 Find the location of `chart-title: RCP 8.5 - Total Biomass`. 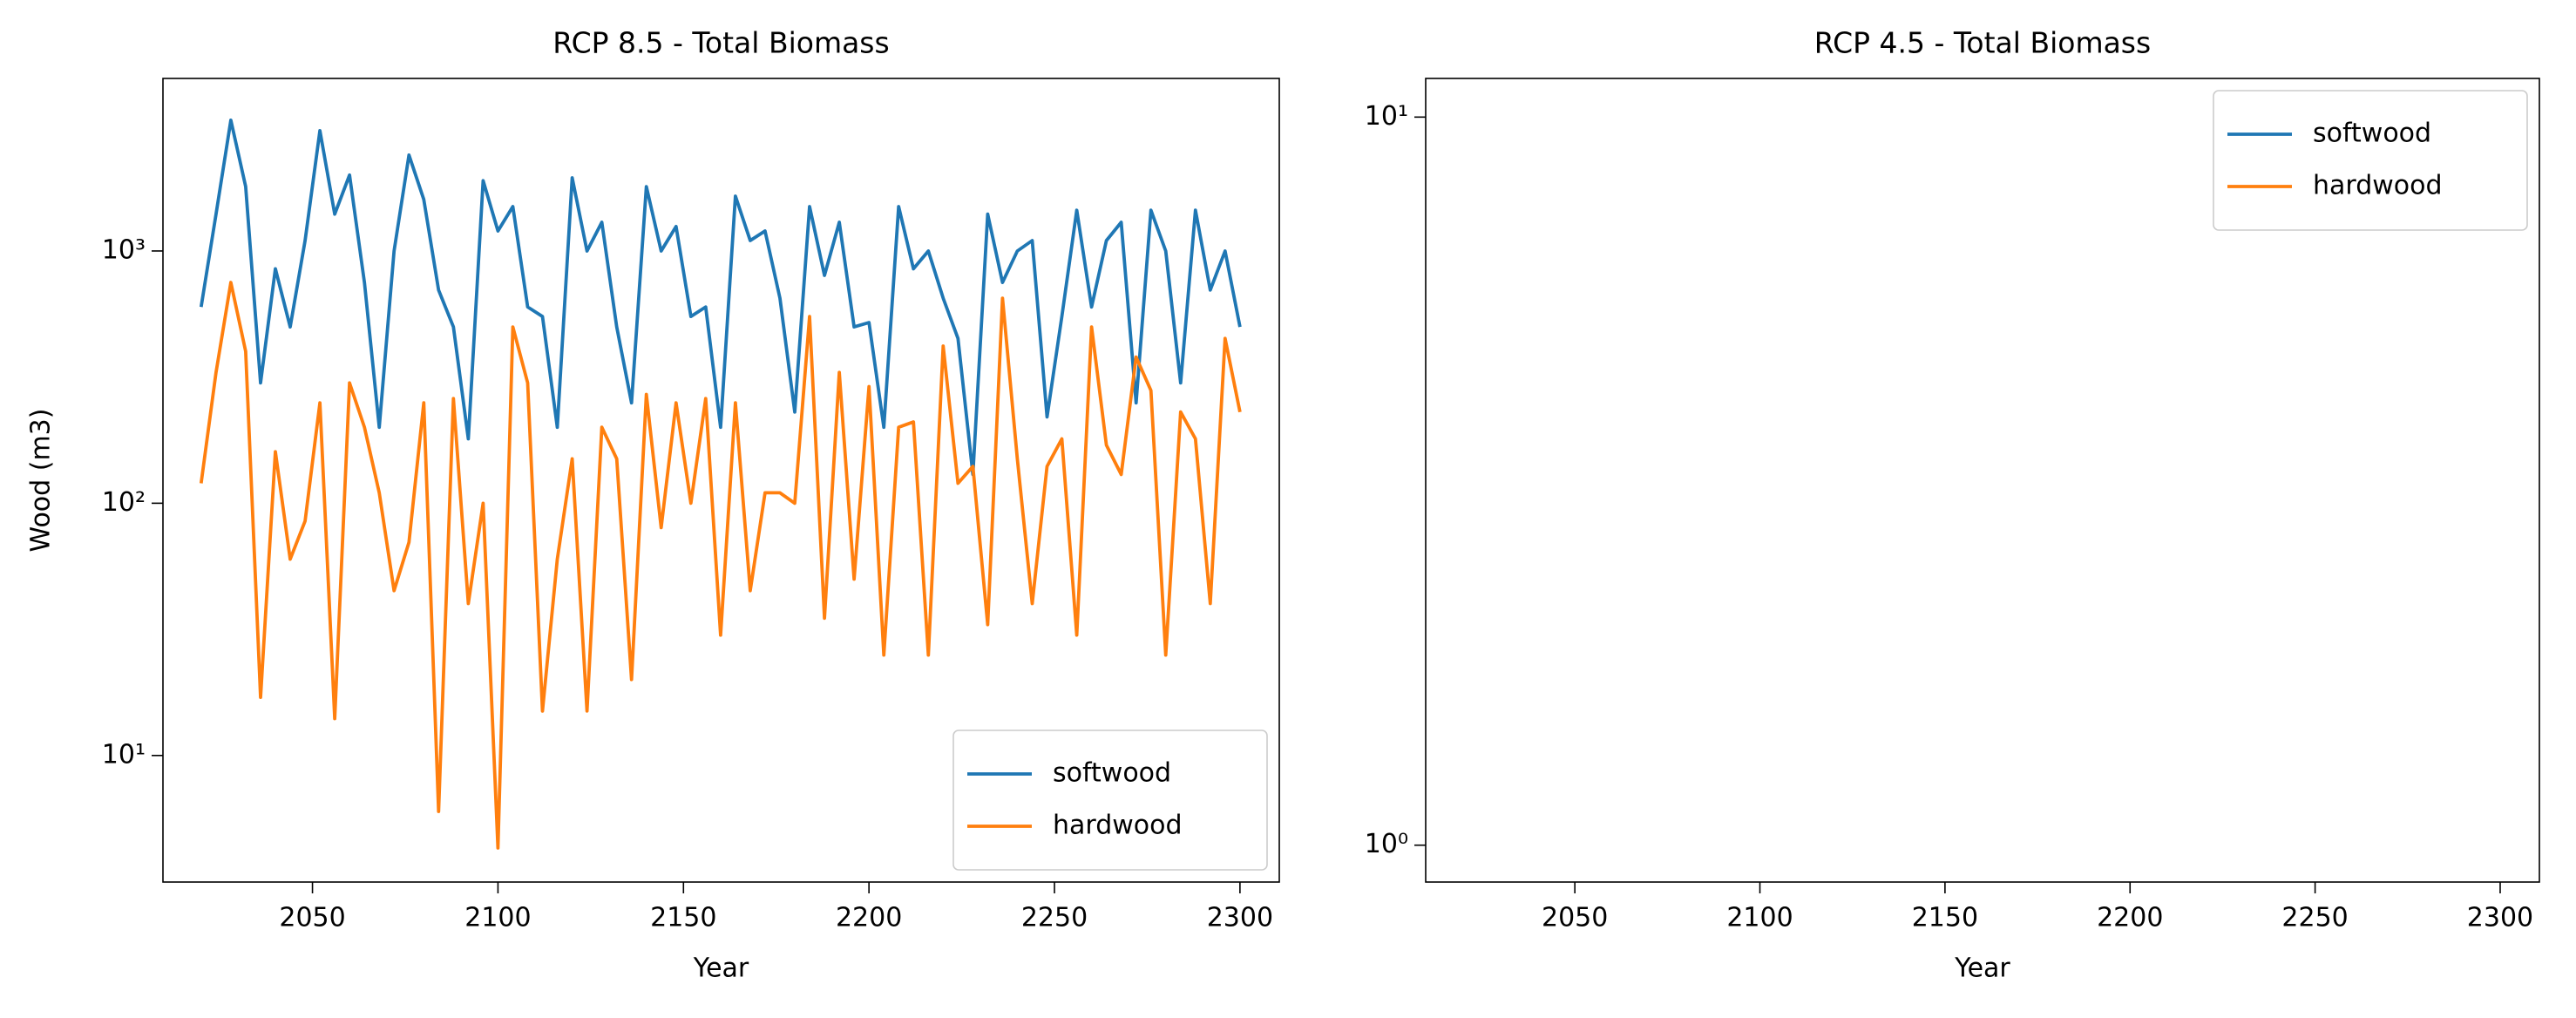

chart-title: RCP 8.5 - Total Biomass is located at coordinates (720, 43).